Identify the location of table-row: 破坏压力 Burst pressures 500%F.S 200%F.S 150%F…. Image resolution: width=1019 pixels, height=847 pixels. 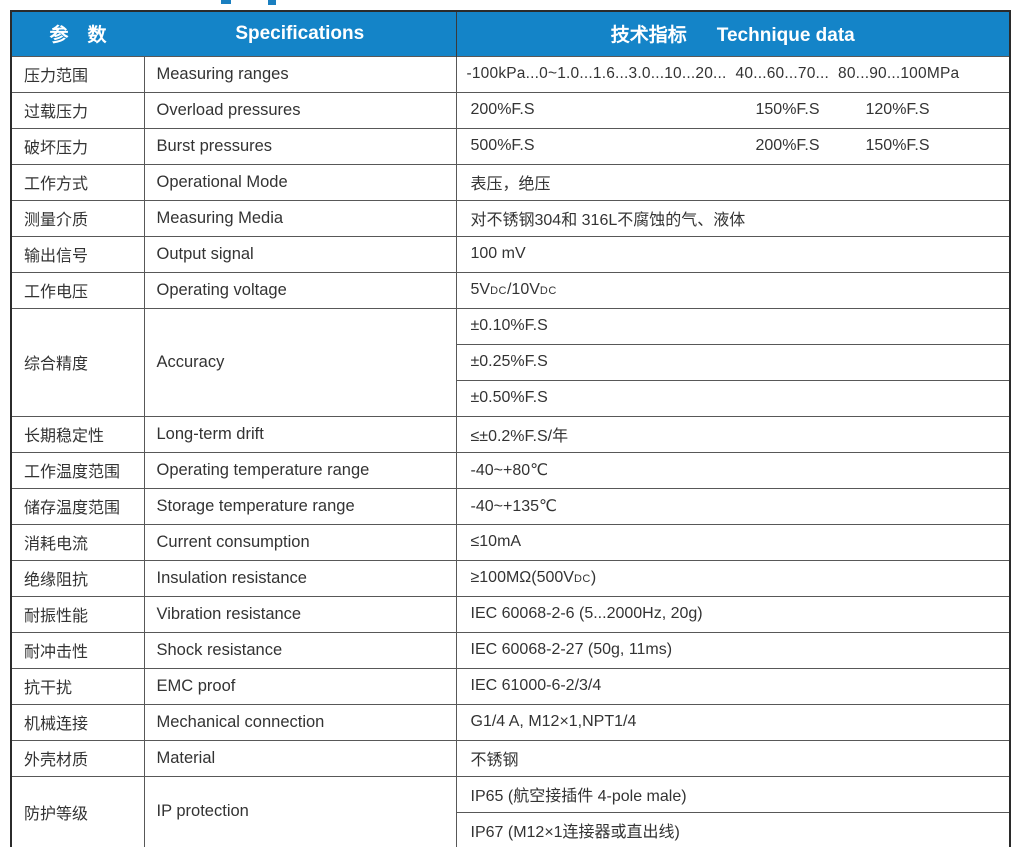
(510, 146).